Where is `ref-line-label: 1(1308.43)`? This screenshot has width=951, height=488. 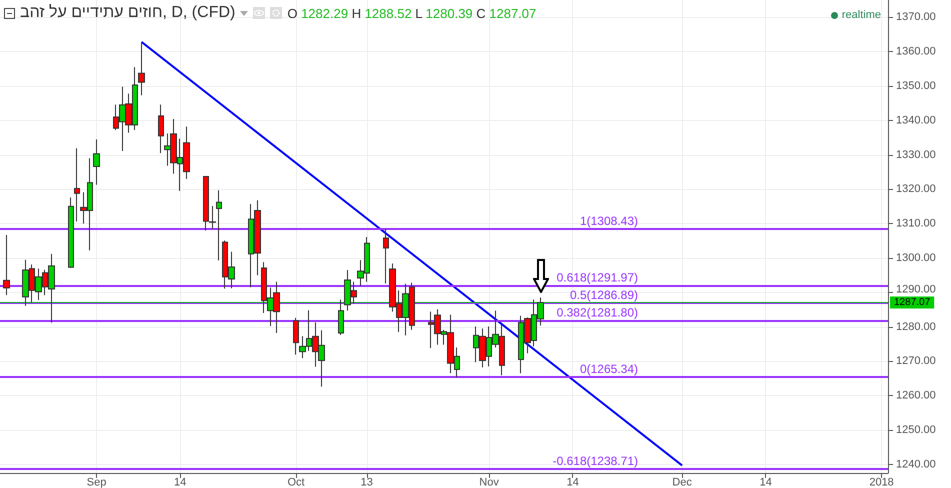
ref-line-label: 1(1308.43) is located at coordinates (609, 221).